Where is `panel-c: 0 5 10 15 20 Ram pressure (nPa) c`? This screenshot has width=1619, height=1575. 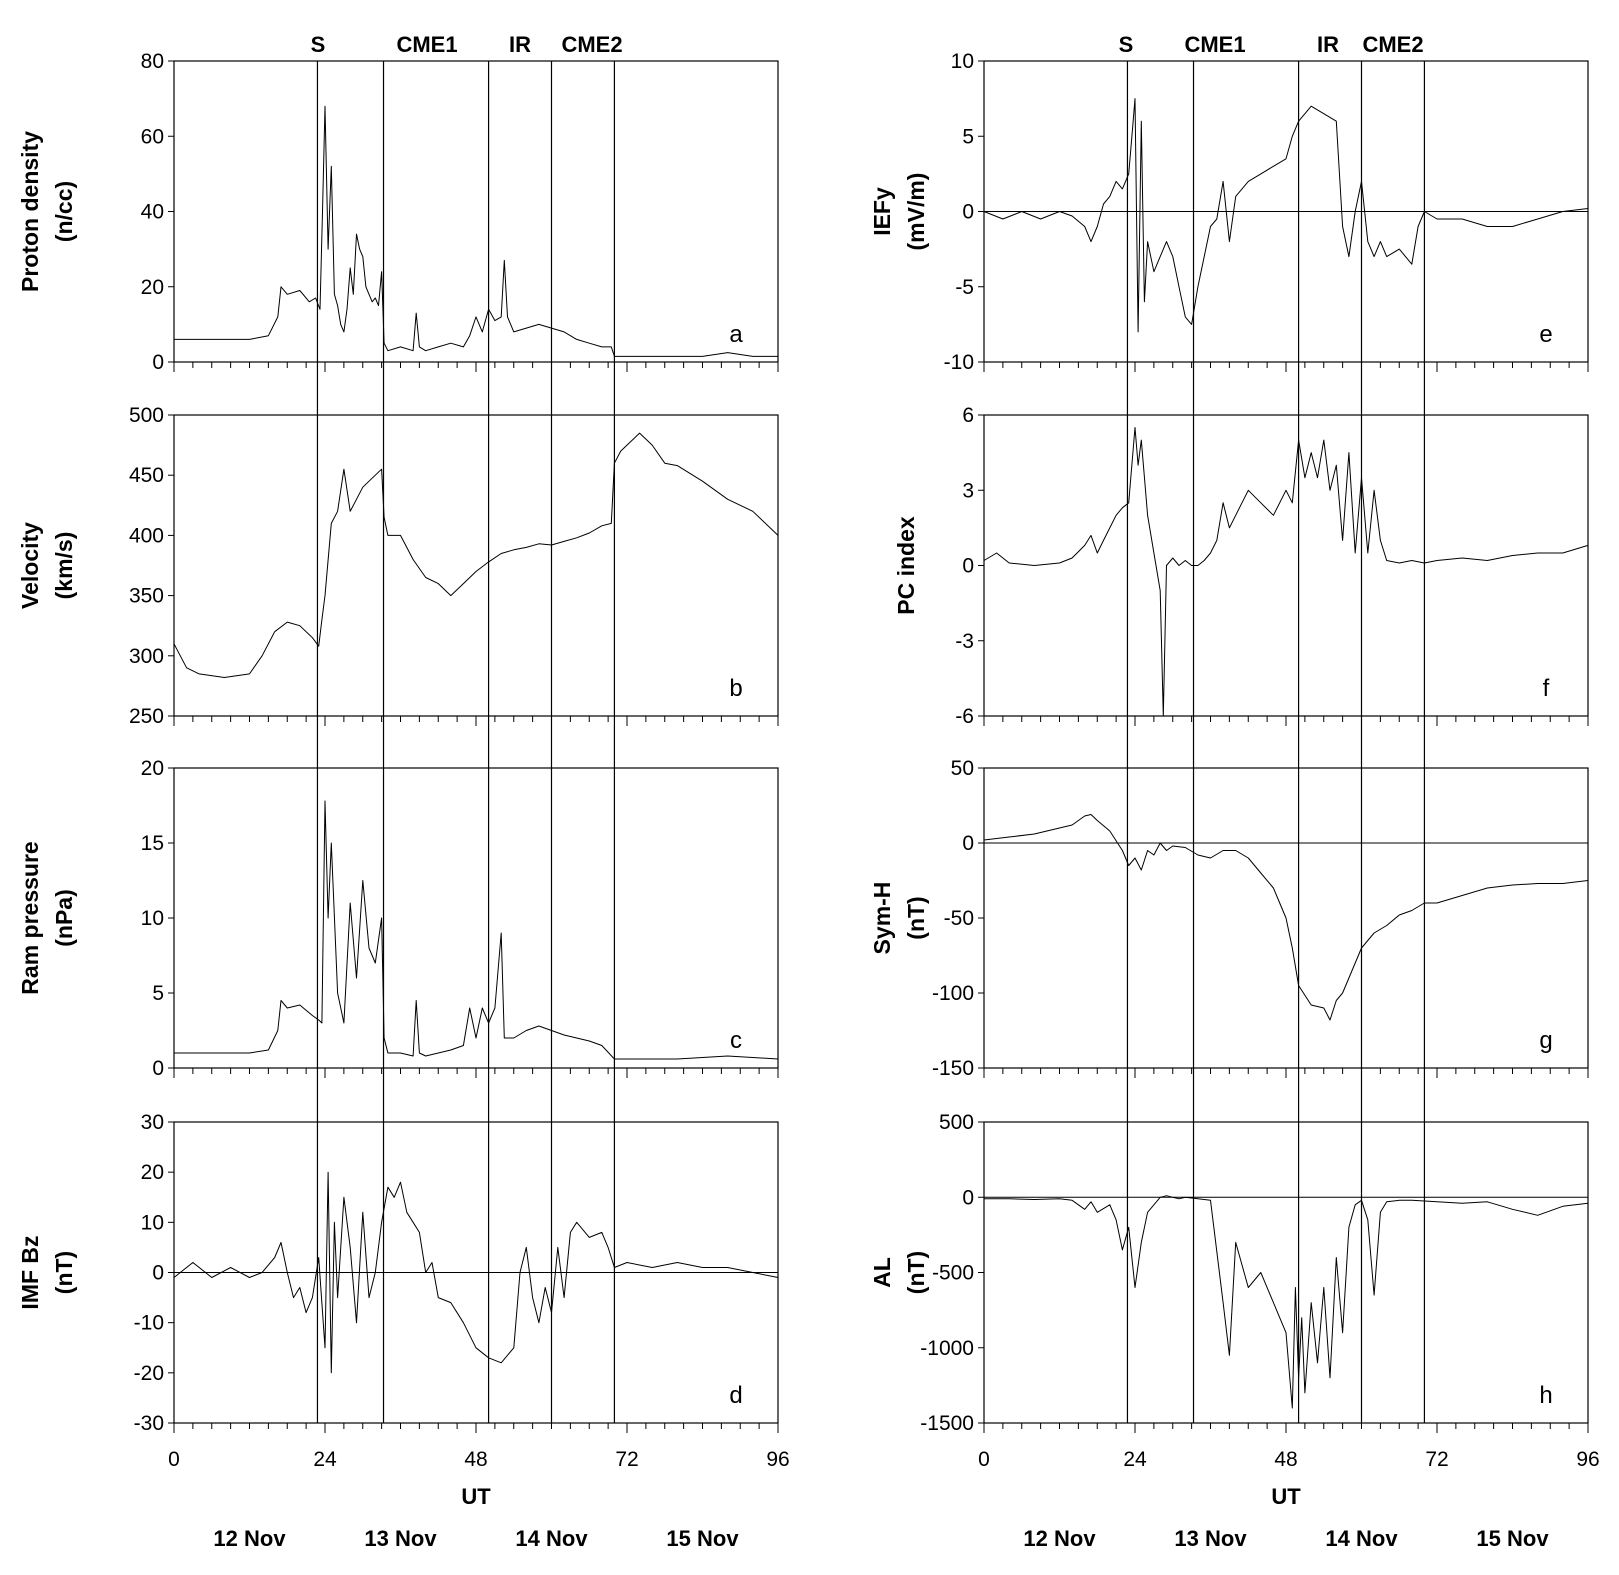
panel-c: 0 5 10 15 20 Ram pressure (nPa) c is located at coordinates (398, 918).